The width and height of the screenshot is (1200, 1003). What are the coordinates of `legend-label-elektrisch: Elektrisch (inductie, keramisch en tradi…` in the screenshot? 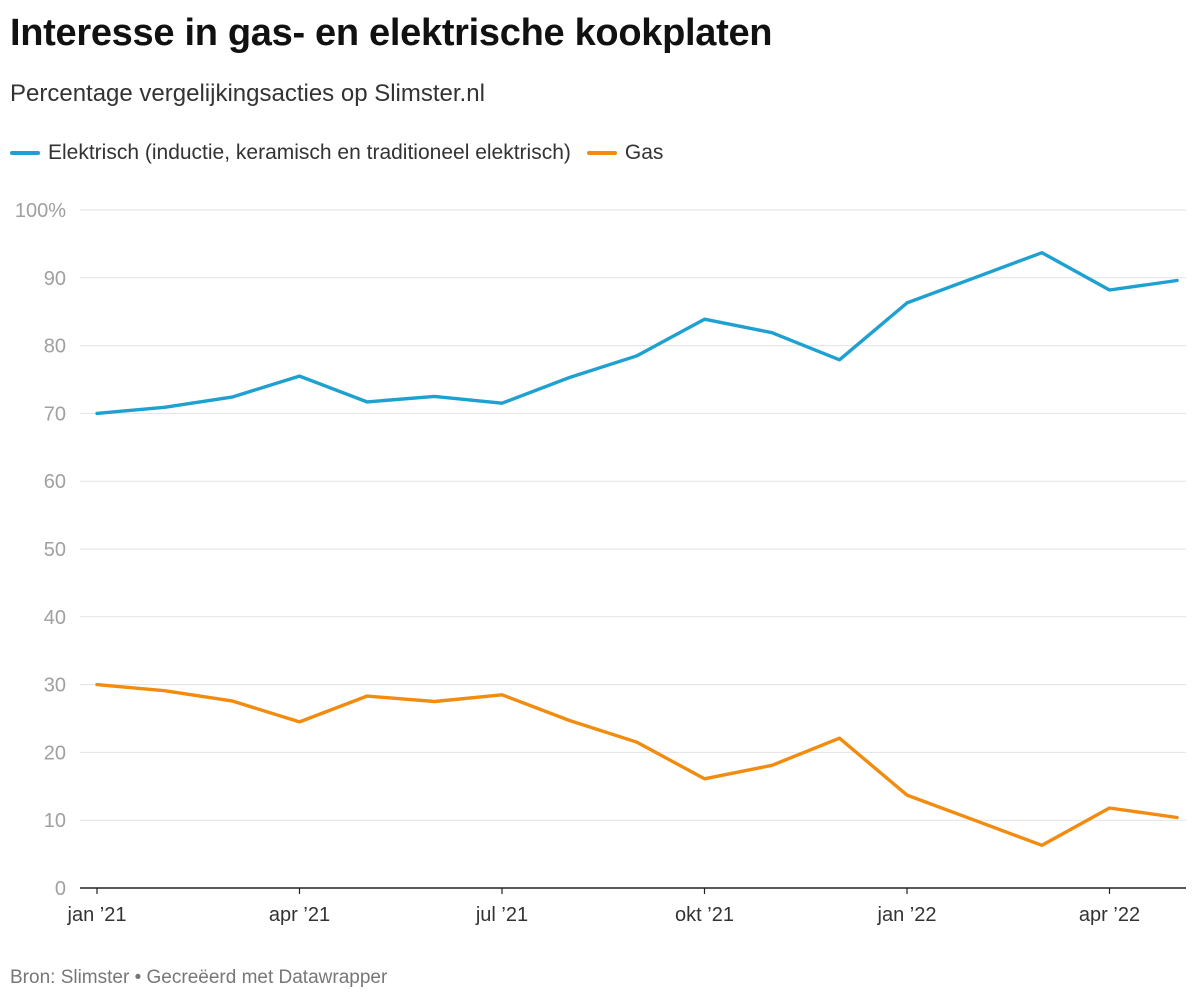 It's located at (309, 152).